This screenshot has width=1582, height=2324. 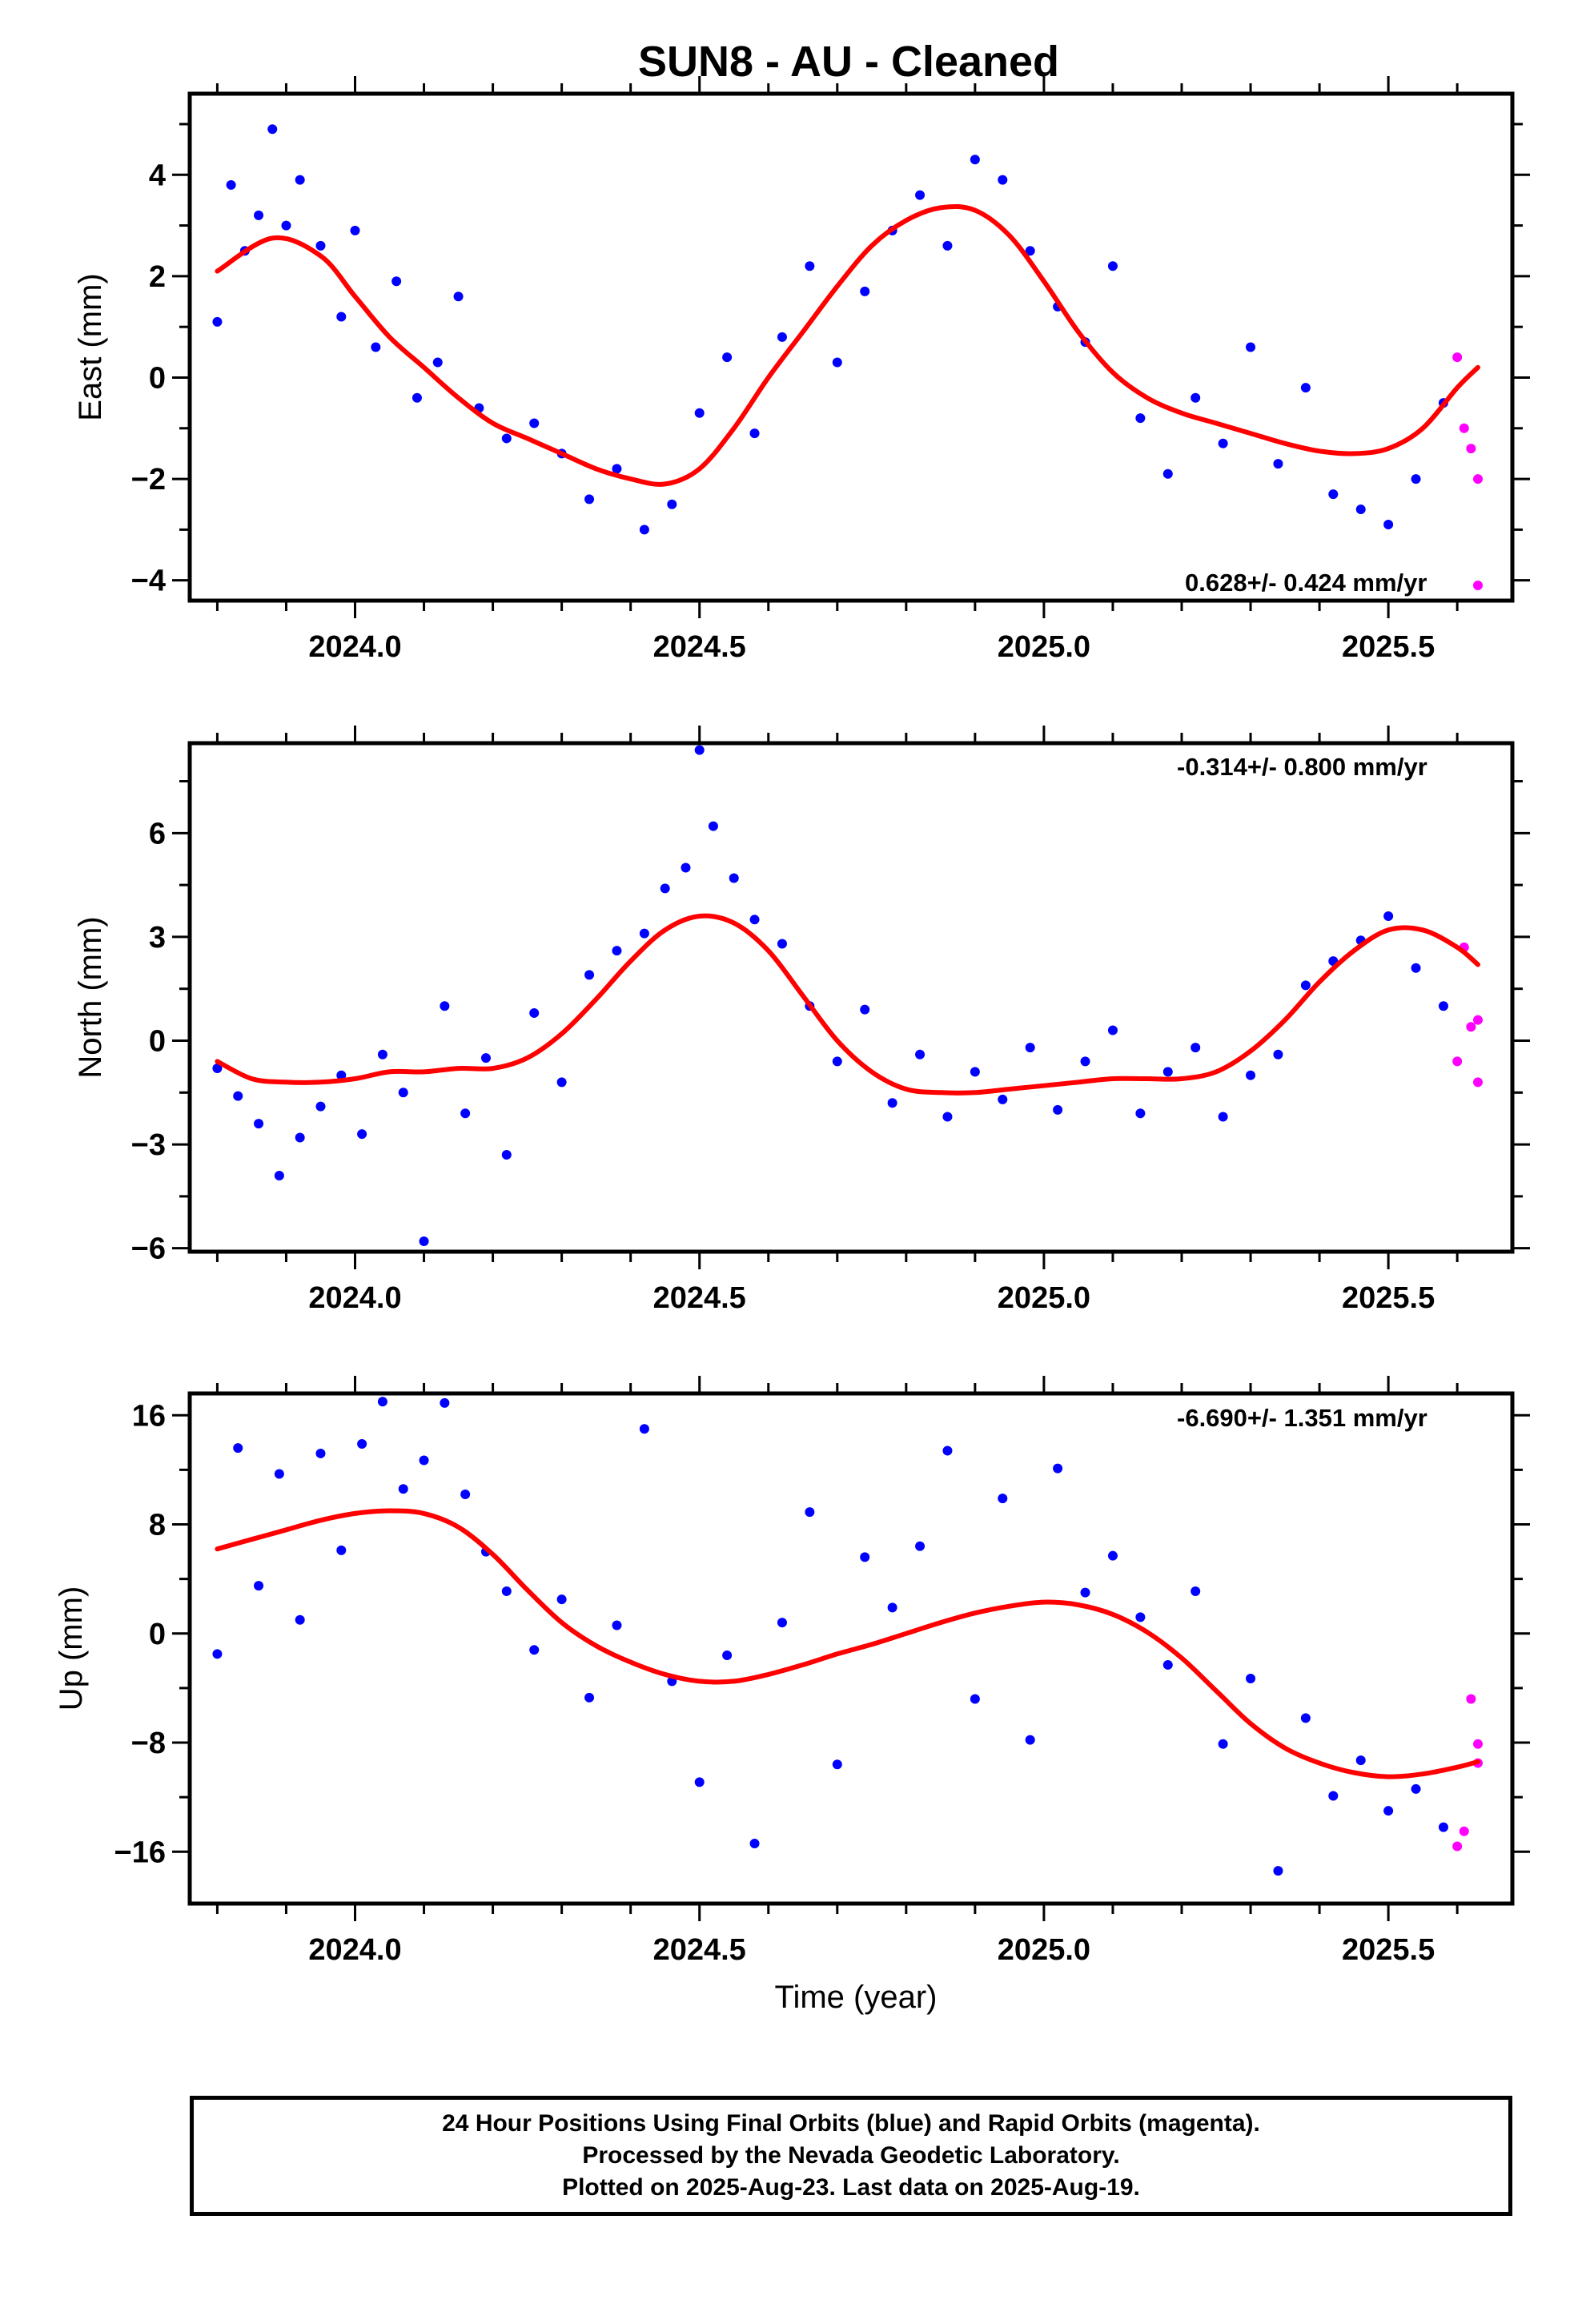 What do you see at coordinates (1306, 583) in the screenshot?
I see `east-rate-label: 0.628+/- 0.424 mm/yr` at bounding box center [1306, 583].